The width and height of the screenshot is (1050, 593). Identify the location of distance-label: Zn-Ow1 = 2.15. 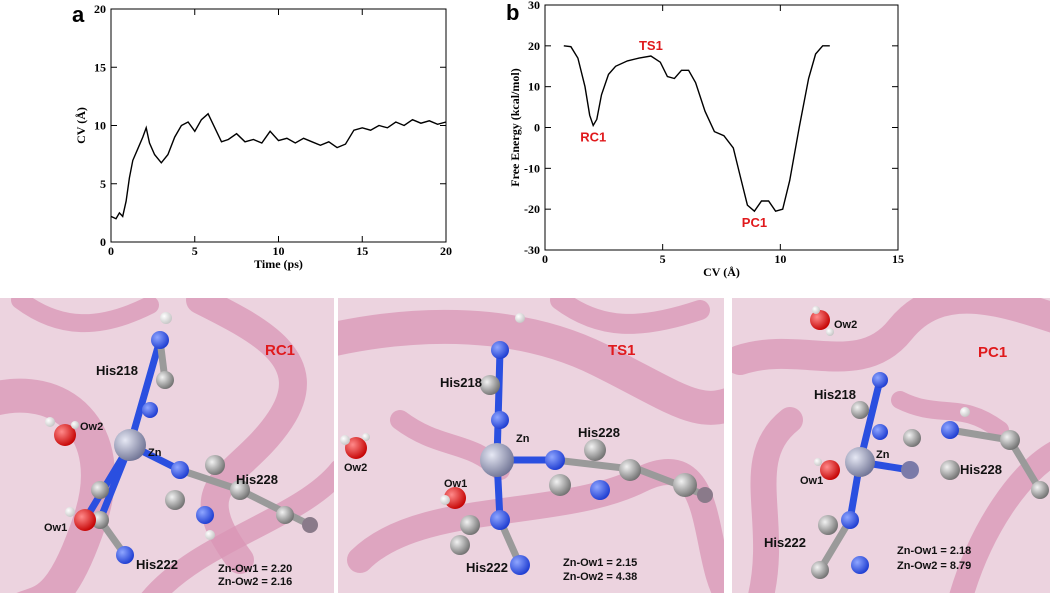
(600, 563).